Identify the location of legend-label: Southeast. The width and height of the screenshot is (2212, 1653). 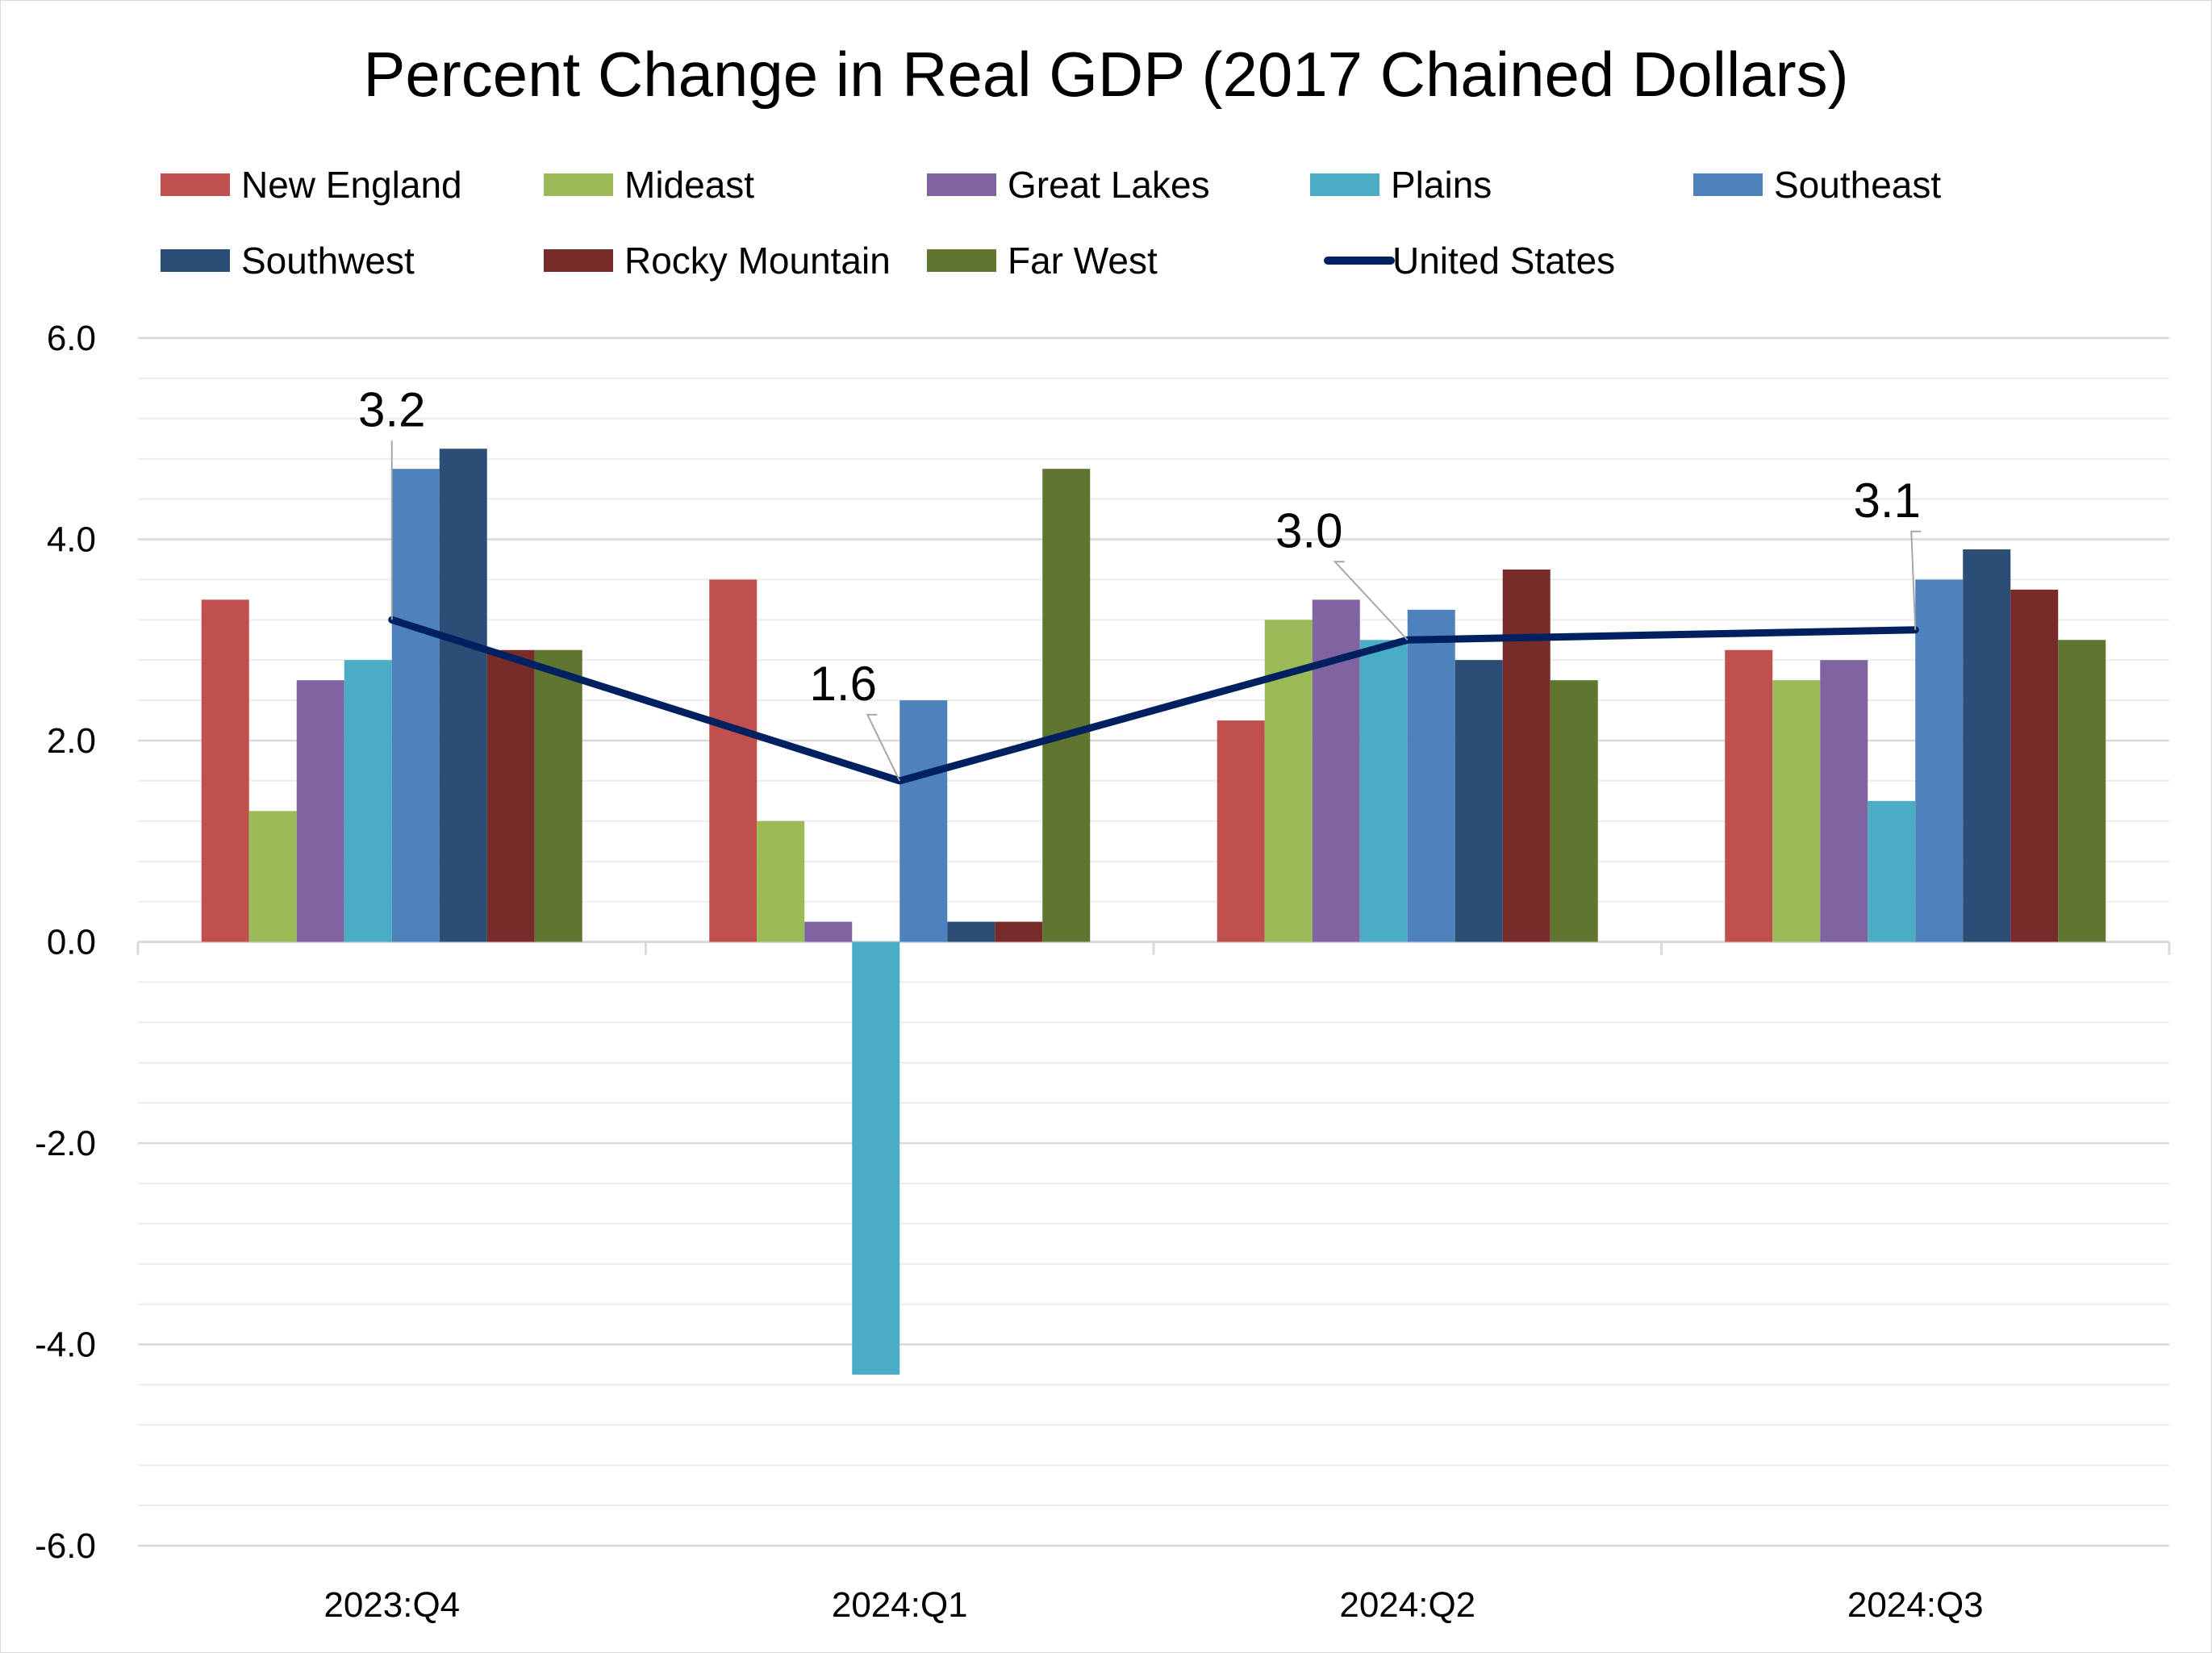
(1857, 185).